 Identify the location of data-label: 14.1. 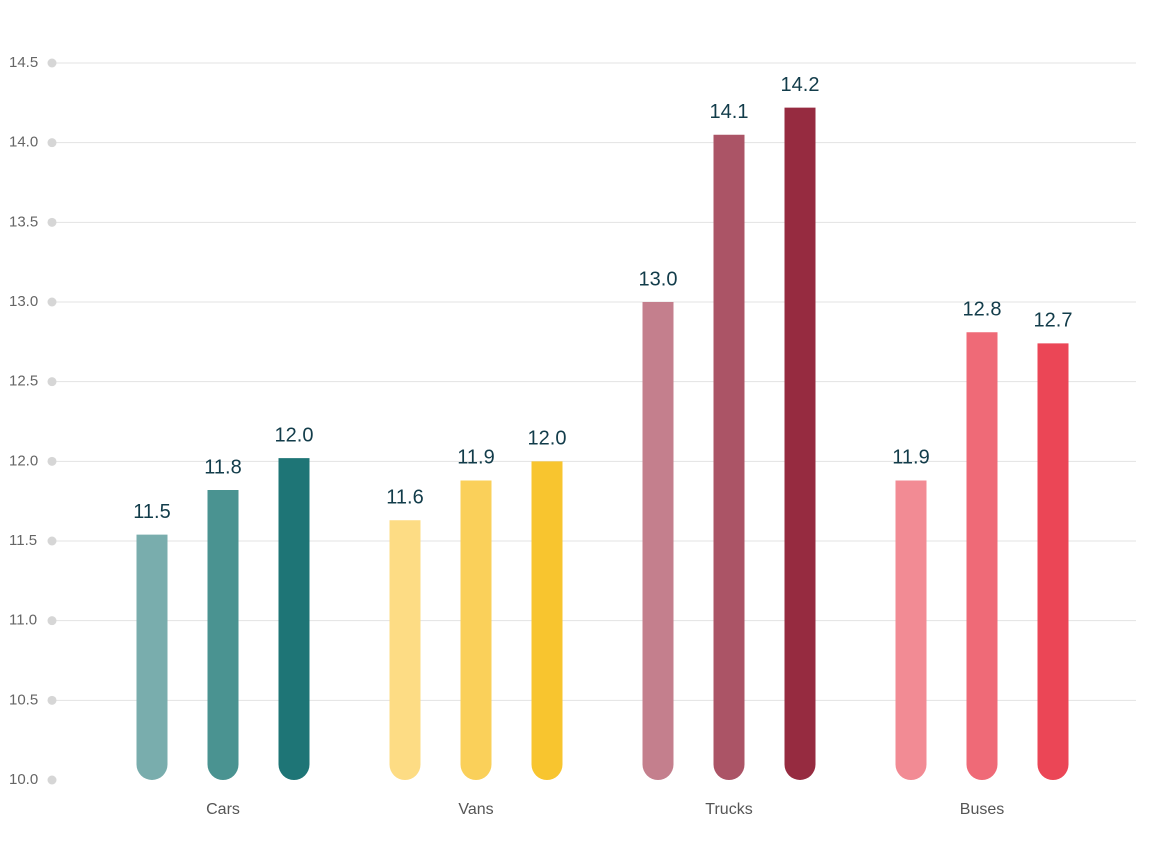
(729, 112).